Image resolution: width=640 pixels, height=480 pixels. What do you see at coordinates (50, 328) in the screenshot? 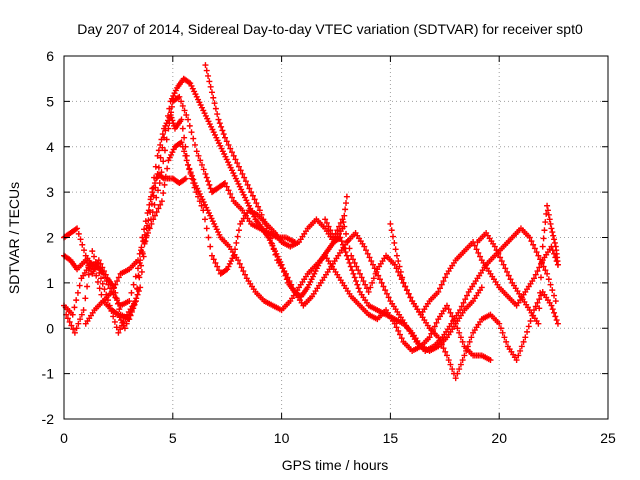
I see `y-tick-label: 0` at bounding box center [50, 328].